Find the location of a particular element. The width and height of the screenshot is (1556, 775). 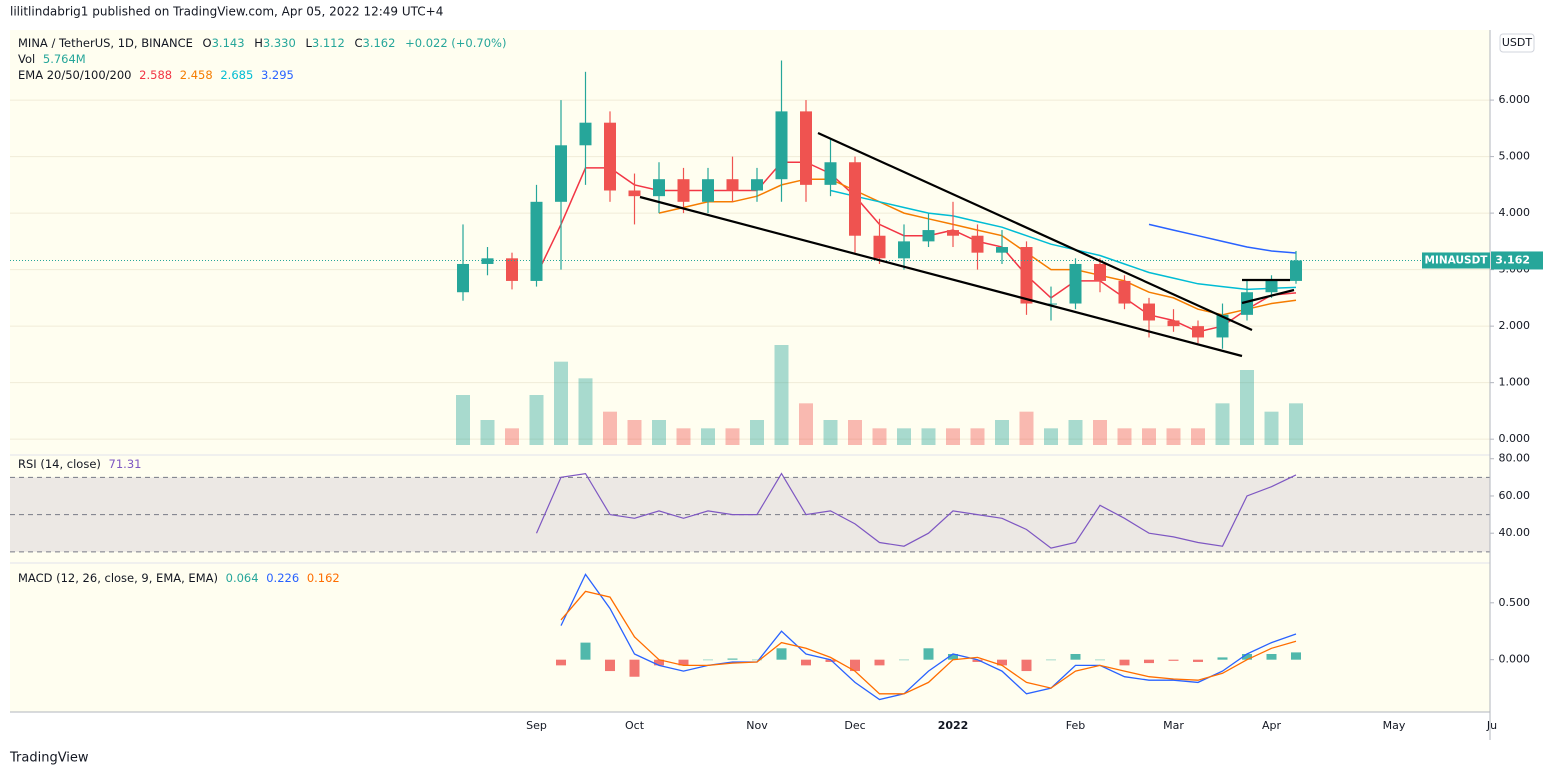

low: 3.112 is located at coordinates (328, 43).